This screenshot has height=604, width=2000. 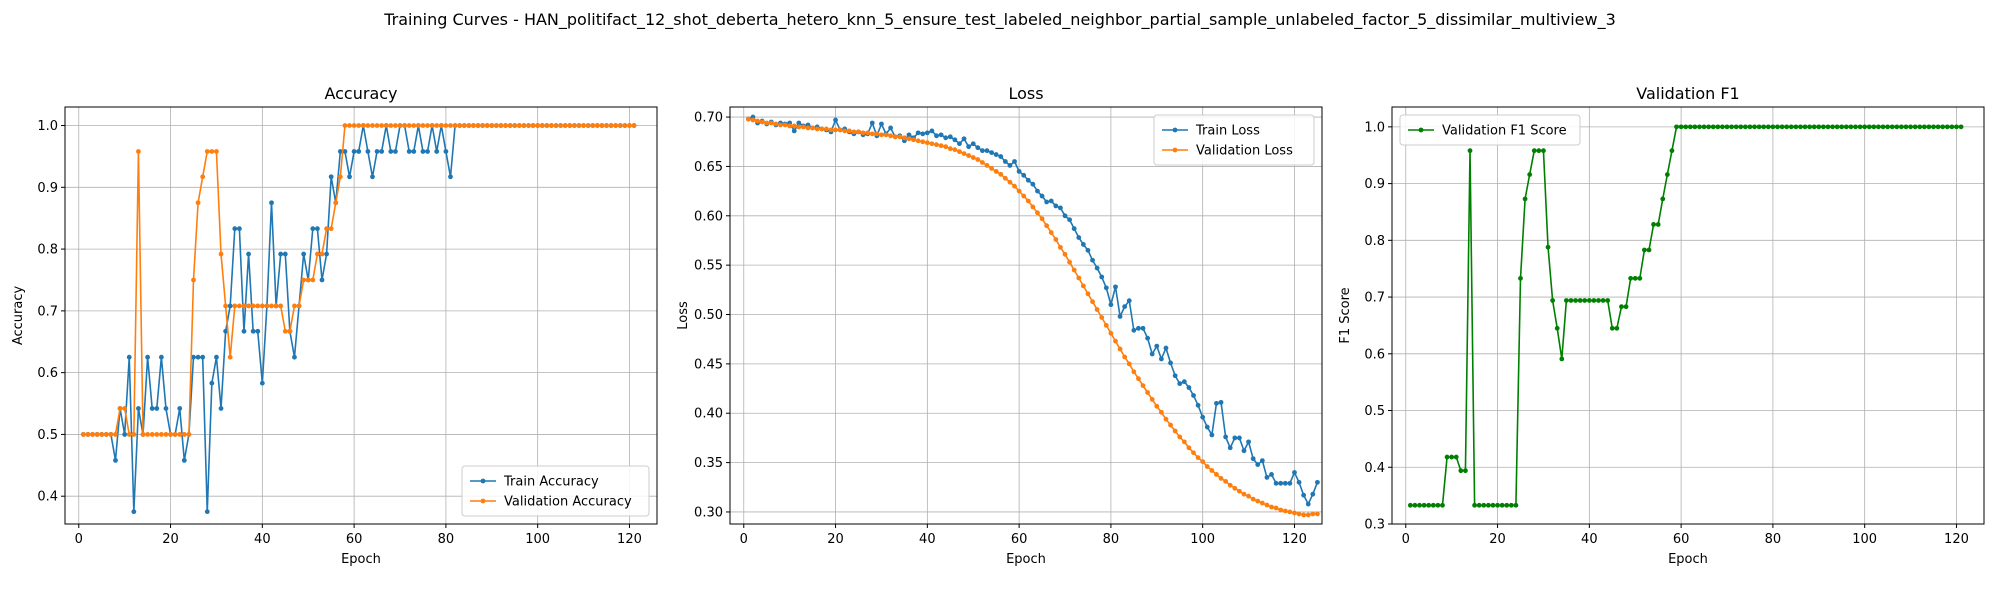 I want to click on y-axis-label: F1 Score, so click(x=1345, y=315).